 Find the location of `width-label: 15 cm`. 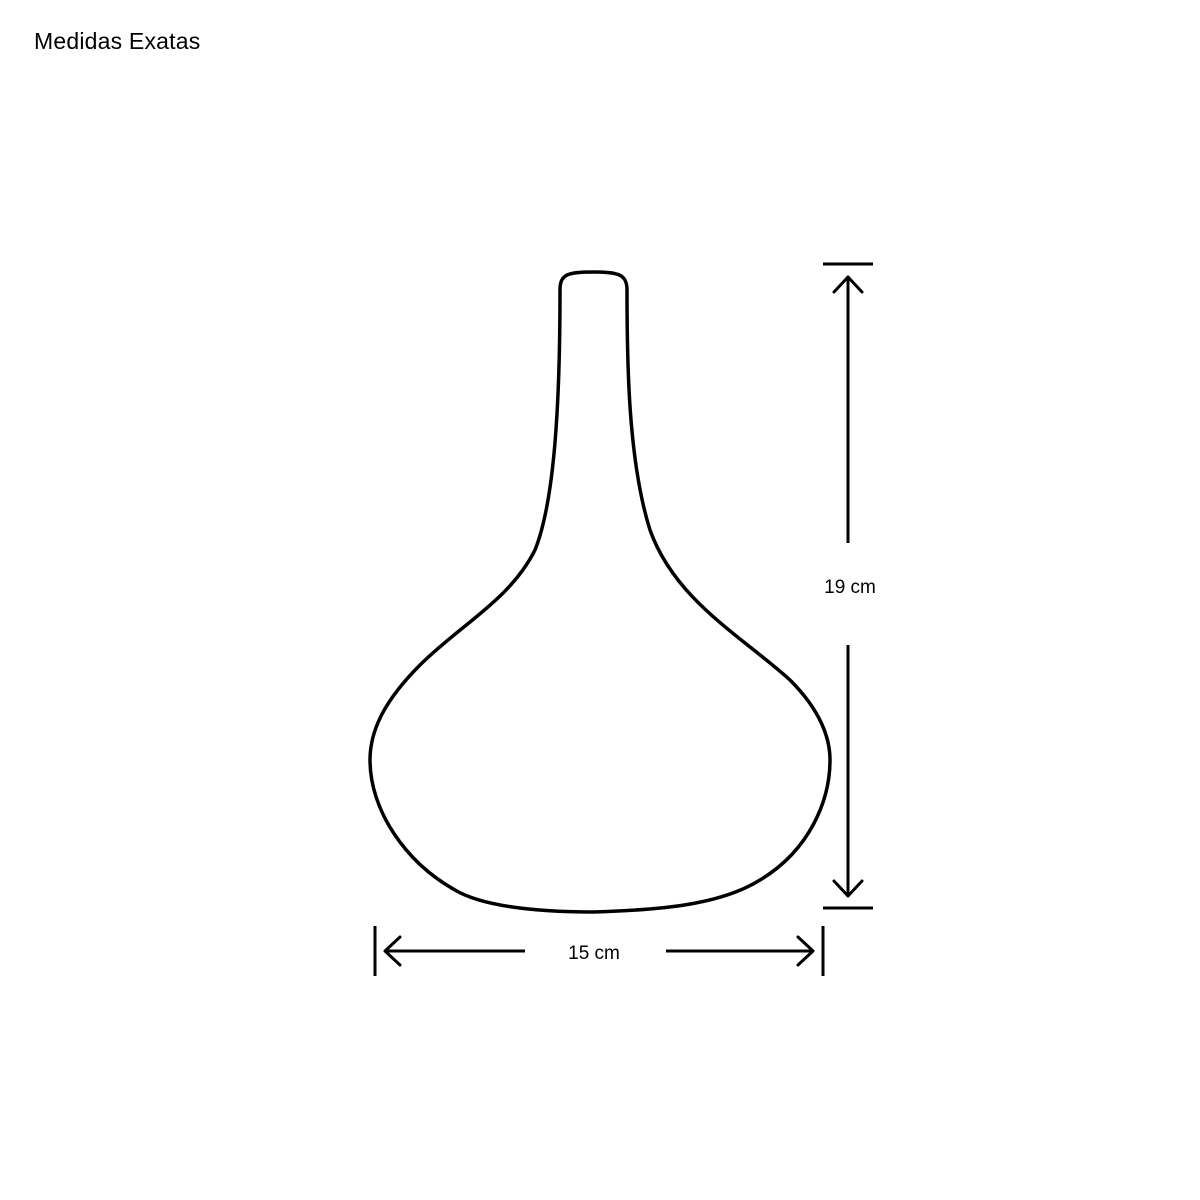

width-label: 15 cm is located at coordinates (594, 953).